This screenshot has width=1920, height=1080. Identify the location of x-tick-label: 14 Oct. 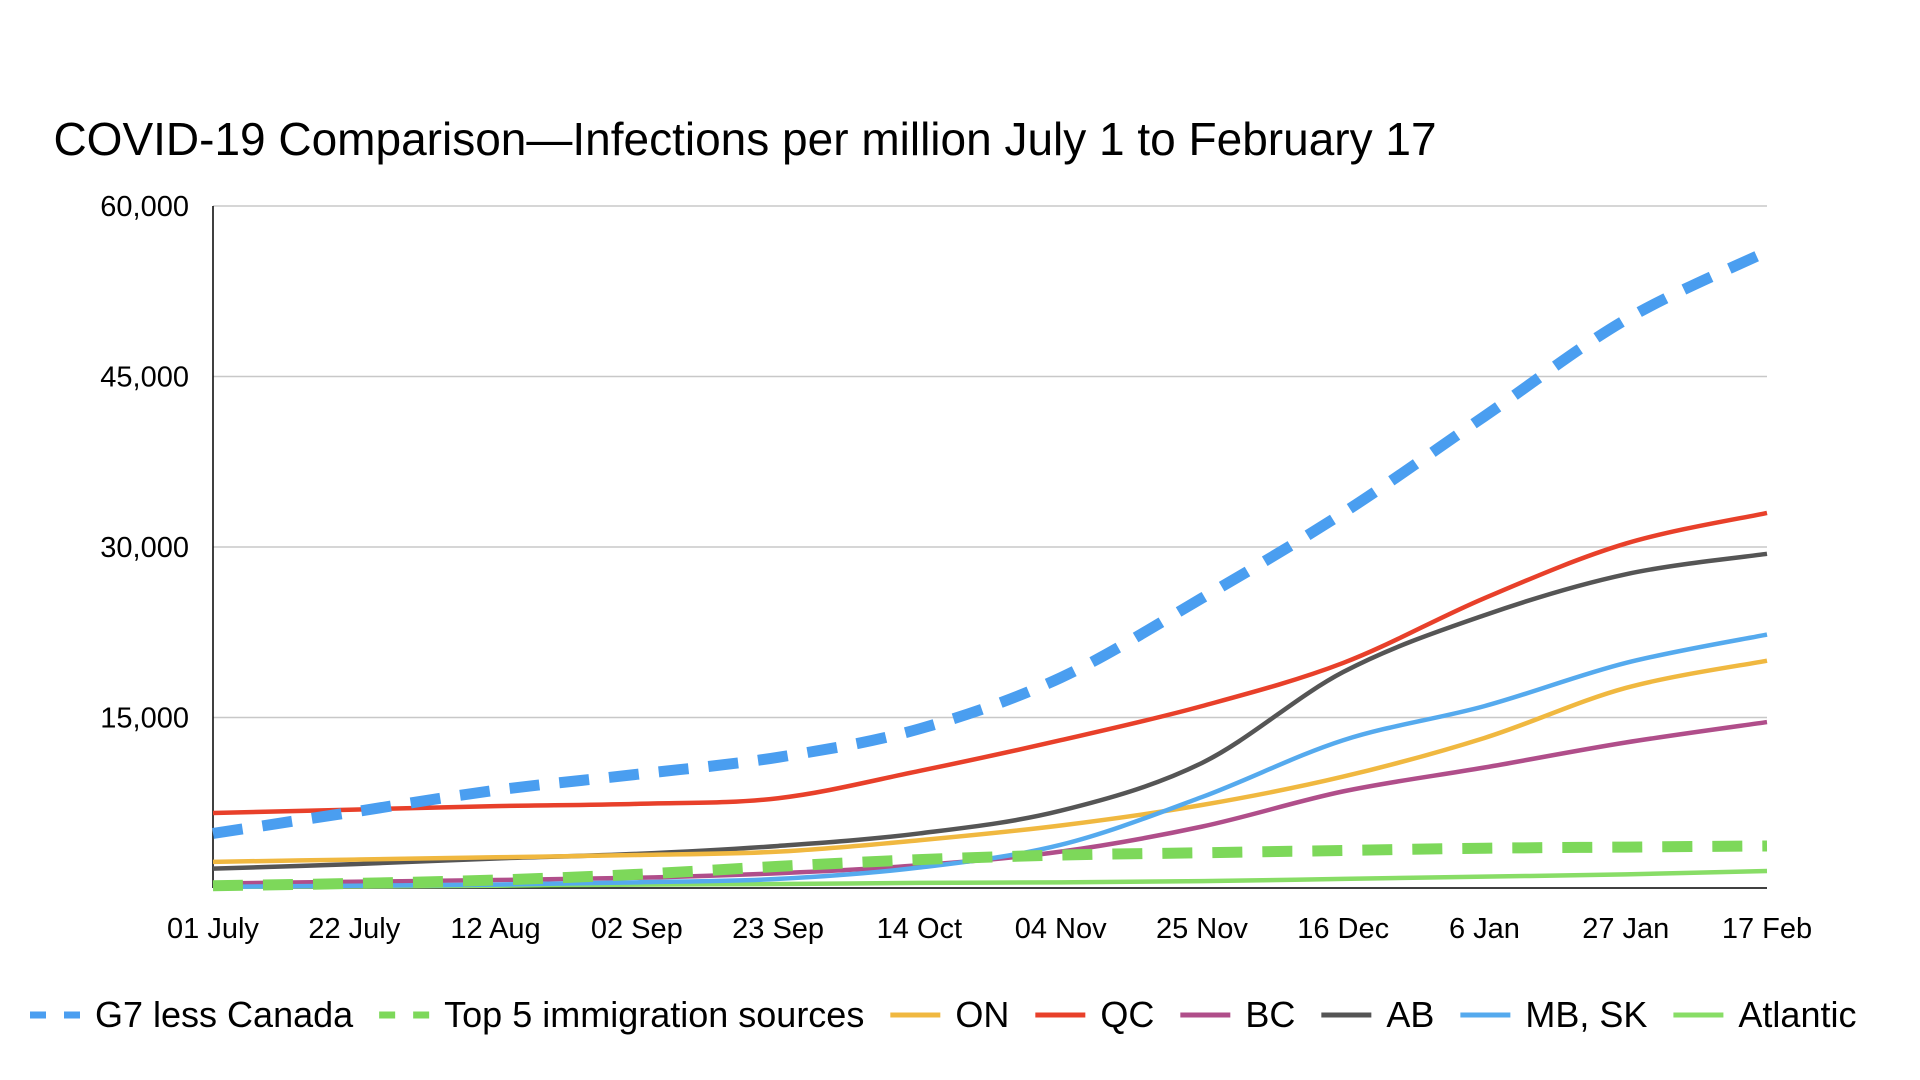
(919, 929).